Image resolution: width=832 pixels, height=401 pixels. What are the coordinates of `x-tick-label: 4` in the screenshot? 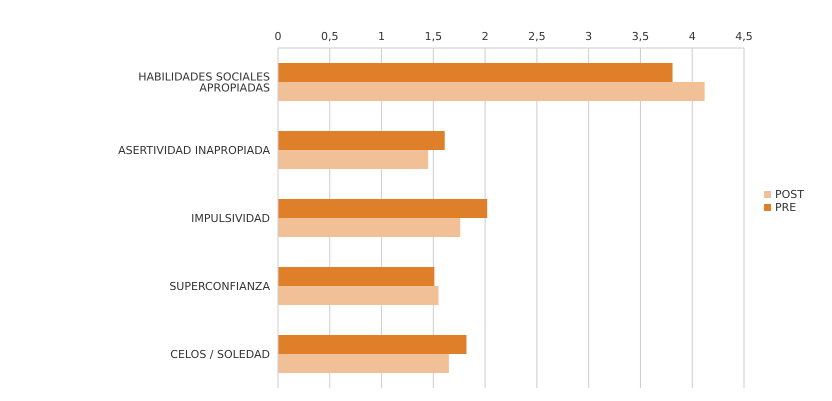 It's located at (692, 36).